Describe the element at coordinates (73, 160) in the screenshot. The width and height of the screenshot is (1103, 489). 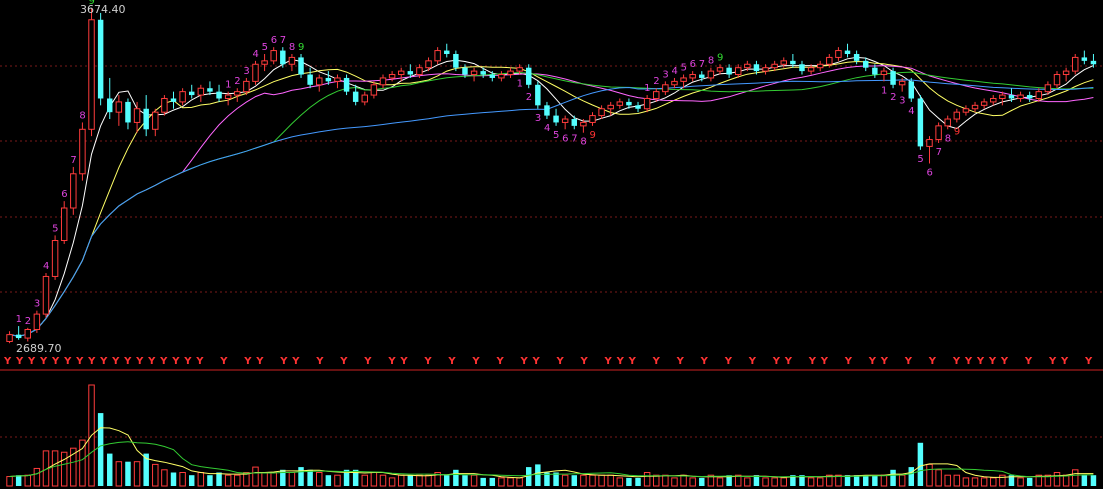
I see `td-count-label: 7` at that location.